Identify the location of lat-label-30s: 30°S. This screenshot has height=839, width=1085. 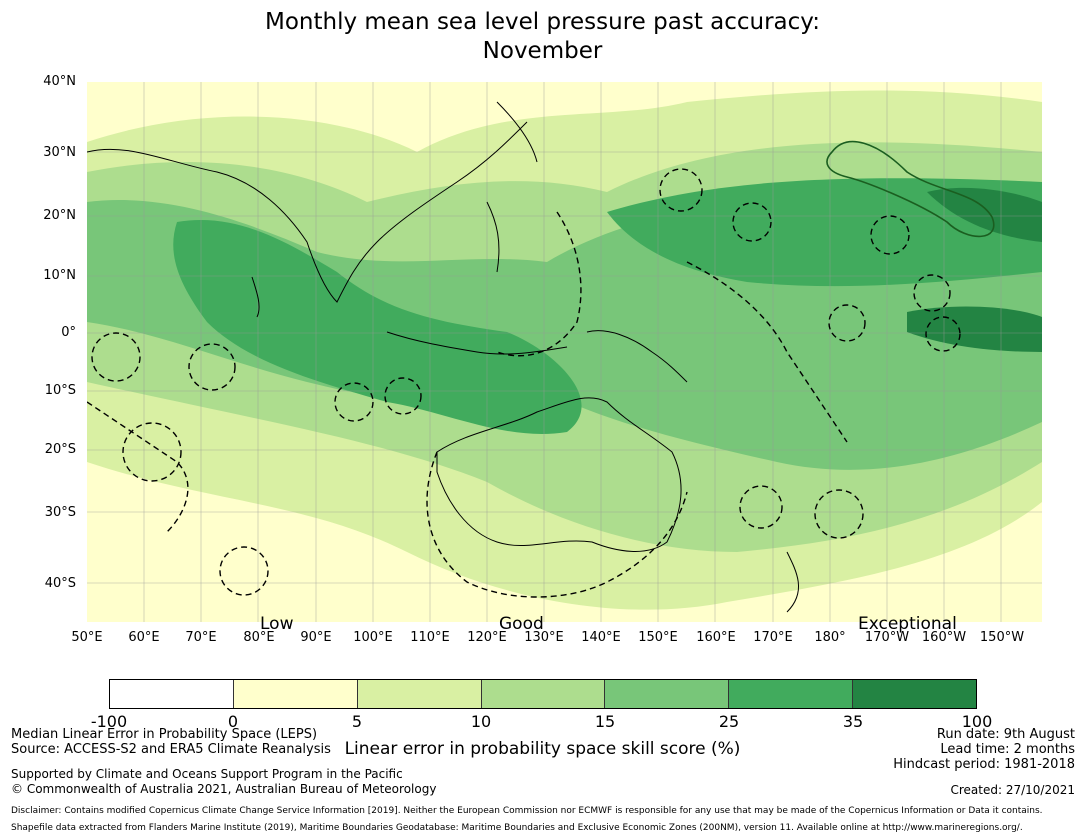
(60, 512).